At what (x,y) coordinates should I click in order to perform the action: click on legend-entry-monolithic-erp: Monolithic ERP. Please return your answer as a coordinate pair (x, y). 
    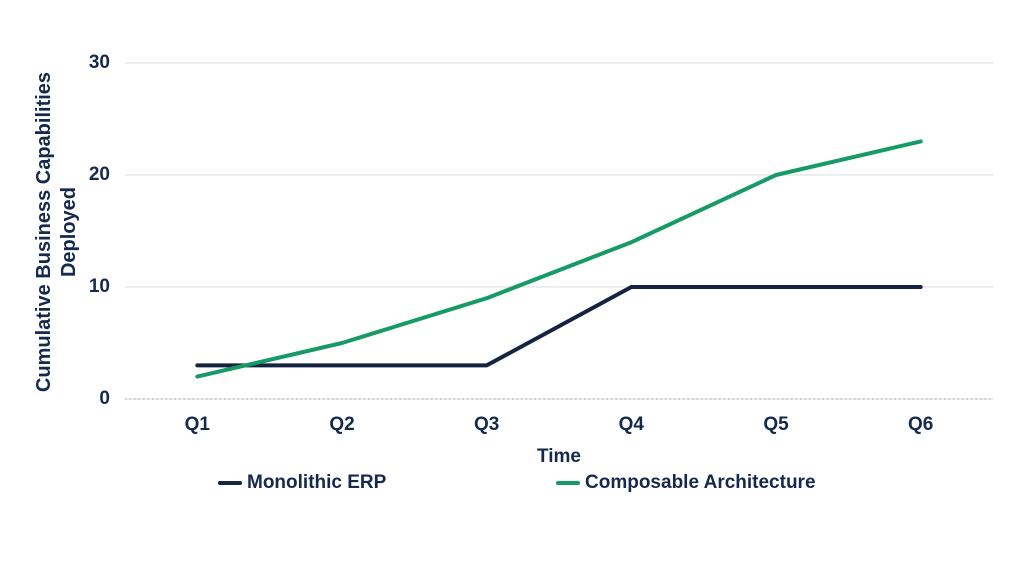
    Looking at the image, I should click on (302, 483).